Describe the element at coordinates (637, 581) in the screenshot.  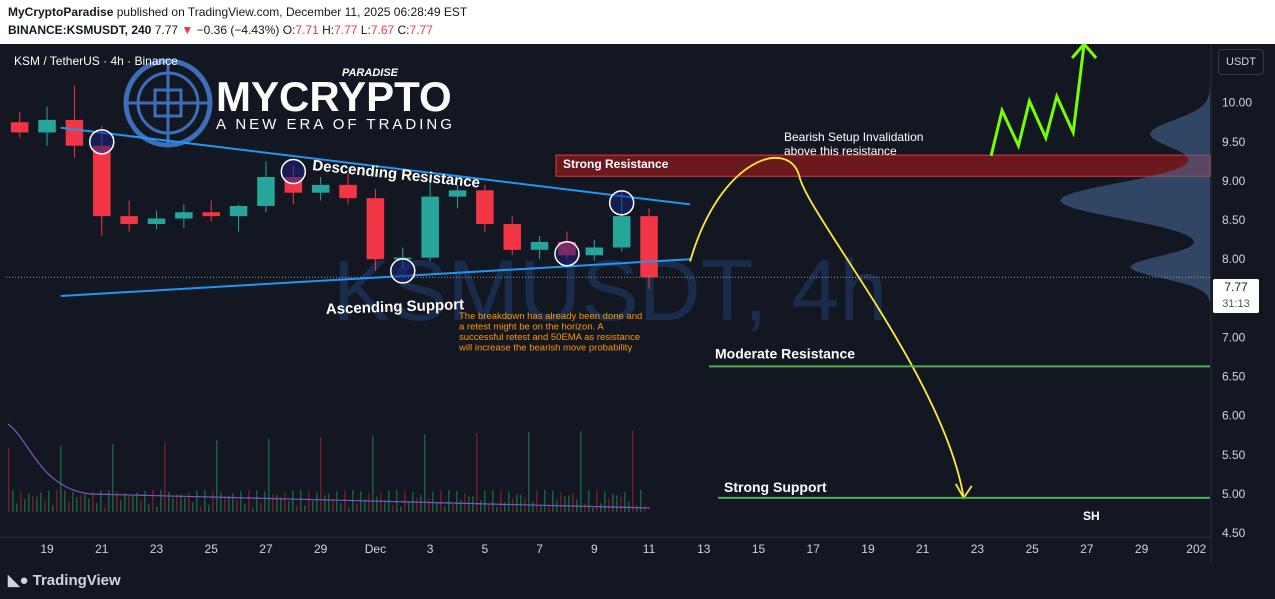
I see `footer-bar` at that location.